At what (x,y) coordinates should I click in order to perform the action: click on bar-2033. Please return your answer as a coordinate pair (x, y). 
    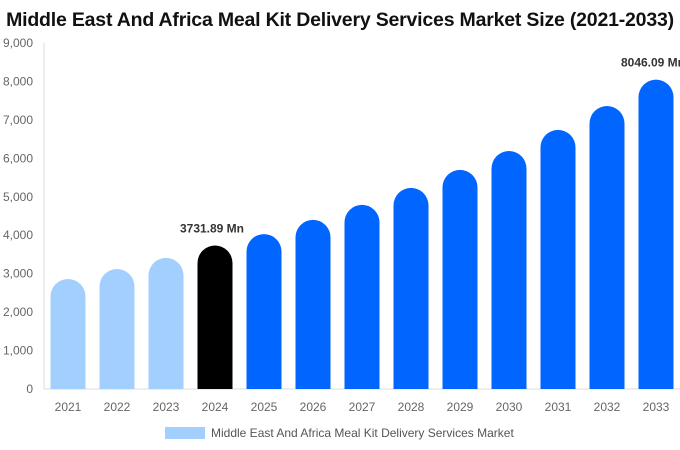
    Looking at the image, I should click on (656, 234).